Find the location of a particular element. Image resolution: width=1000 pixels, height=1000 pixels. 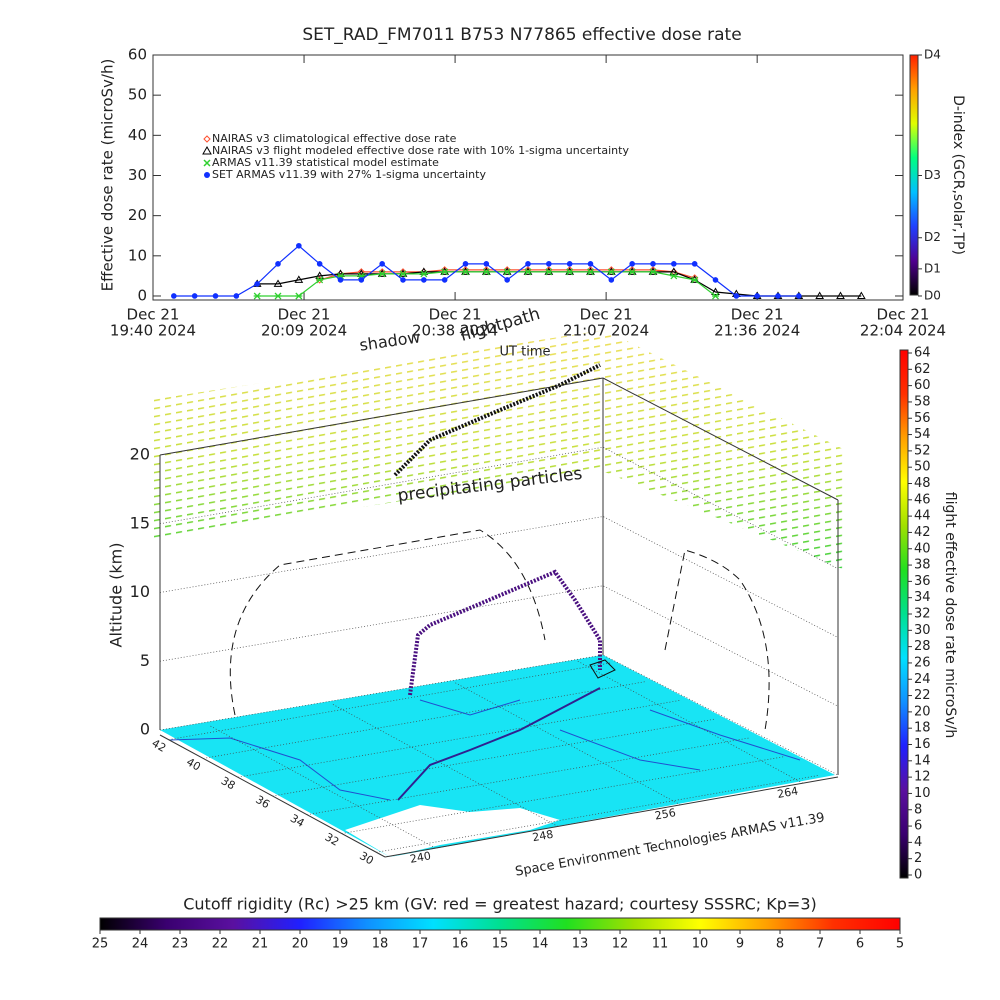

colorbar-tick-label: 6 is located at coordinates (918, 826).